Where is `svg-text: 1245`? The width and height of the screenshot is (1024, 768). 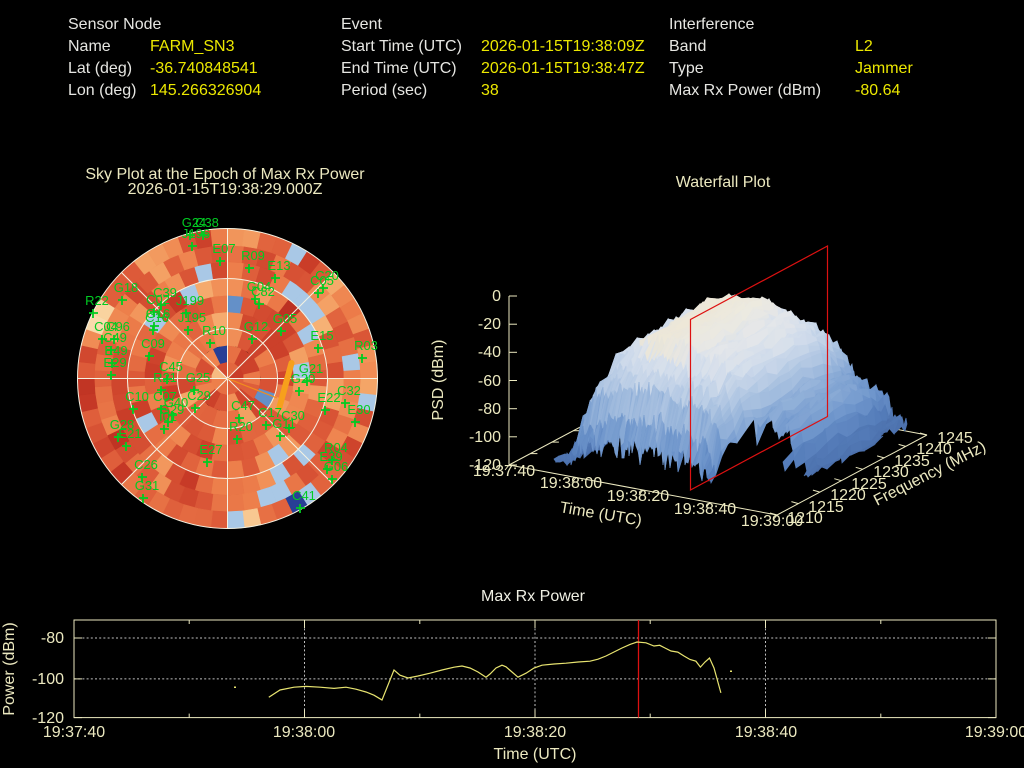 svg-text: 1245 is located at coordinates (955, 438).